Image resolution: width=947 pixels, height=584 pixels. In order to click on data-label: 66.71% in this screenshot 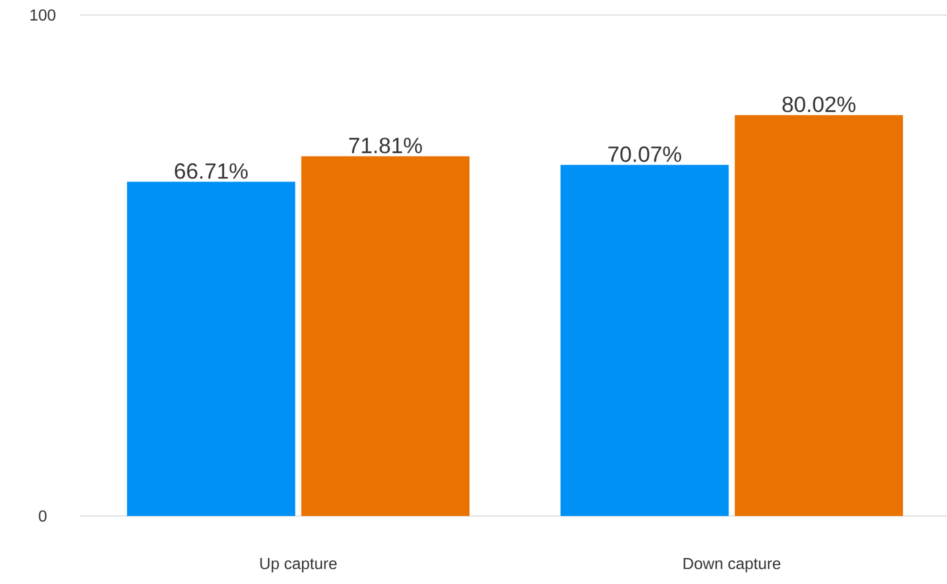, I will do `click(211, 171)`.